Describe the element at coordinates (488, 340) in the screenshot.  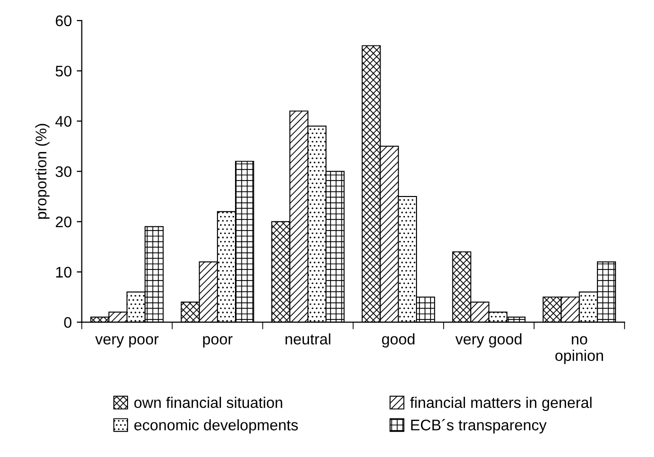
I see `x-tick-label: very good` at that location.